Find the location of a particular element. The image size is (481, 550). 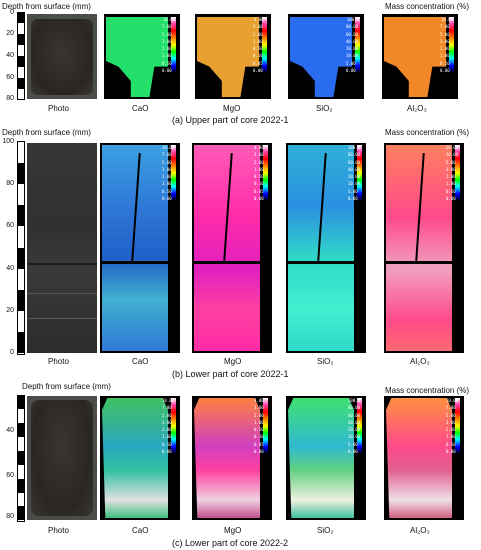

mass-label-b: Mass concentration (%) is located at coordinates (427, 132).